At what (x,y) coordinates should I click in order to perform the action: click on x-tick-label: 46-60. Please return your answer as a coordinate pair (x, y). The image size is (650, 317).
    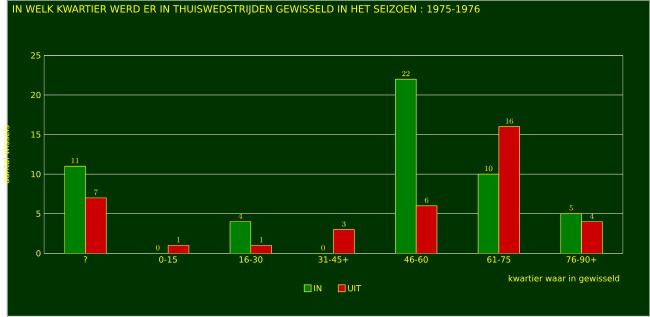
    Looking at the image, I should click on (416, 259).